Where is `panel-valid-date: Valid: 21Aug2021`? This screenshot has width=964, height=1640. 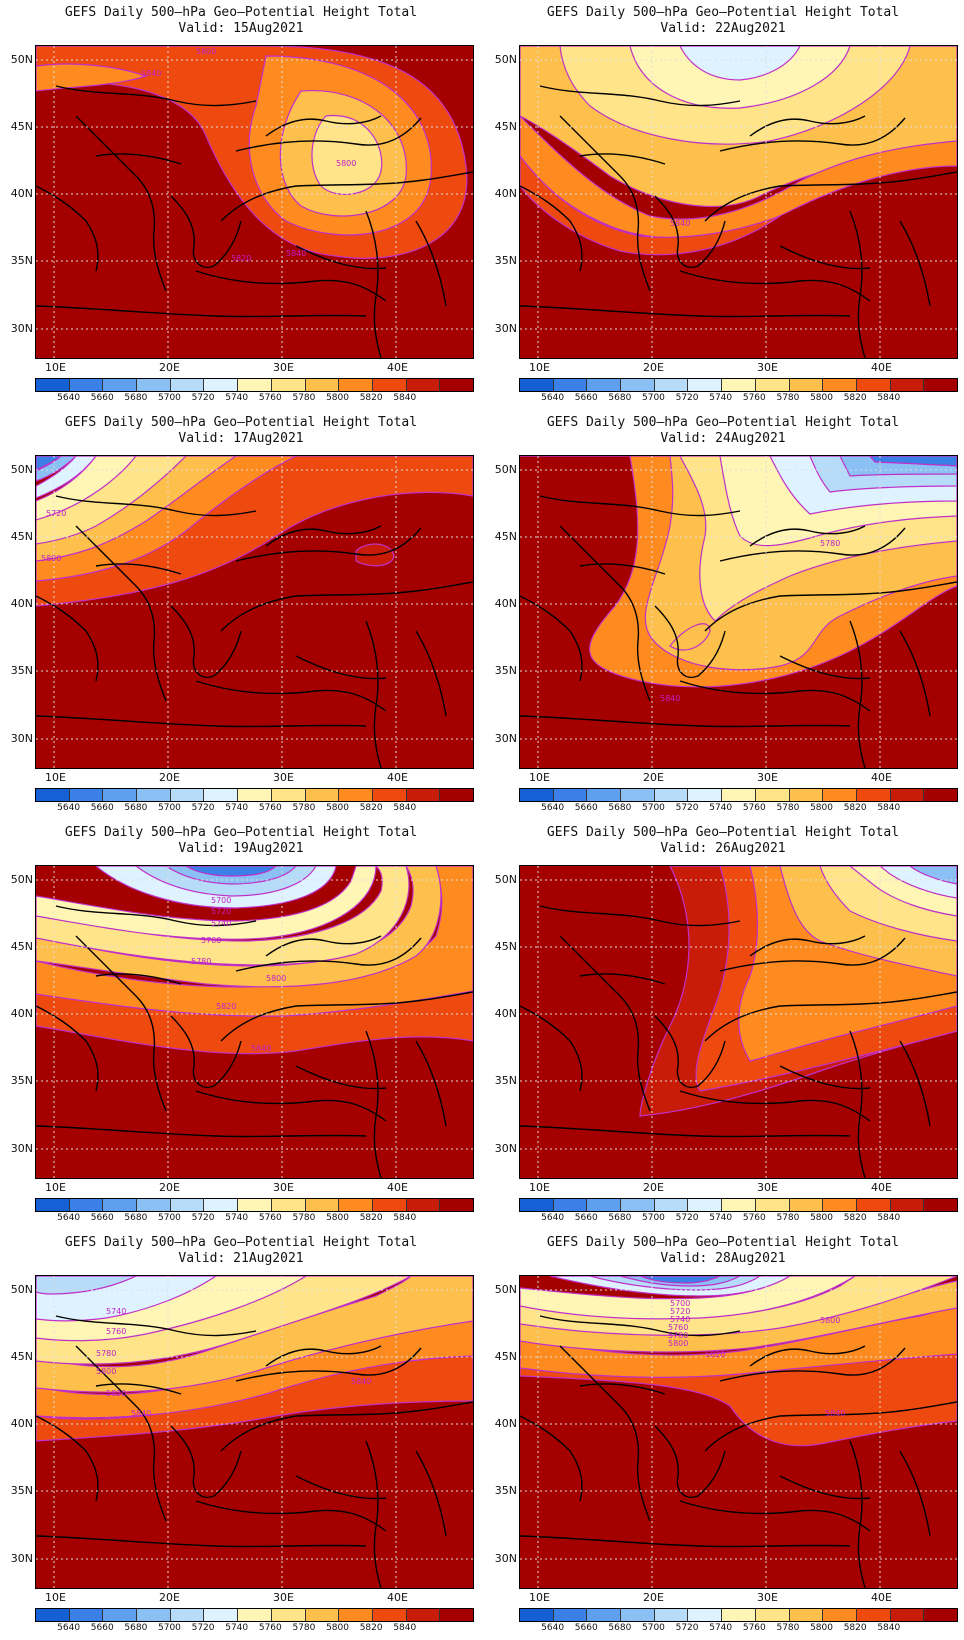
panel-valid-date: Valid: 21Aug2021 is located at coordinates (241, 1258).